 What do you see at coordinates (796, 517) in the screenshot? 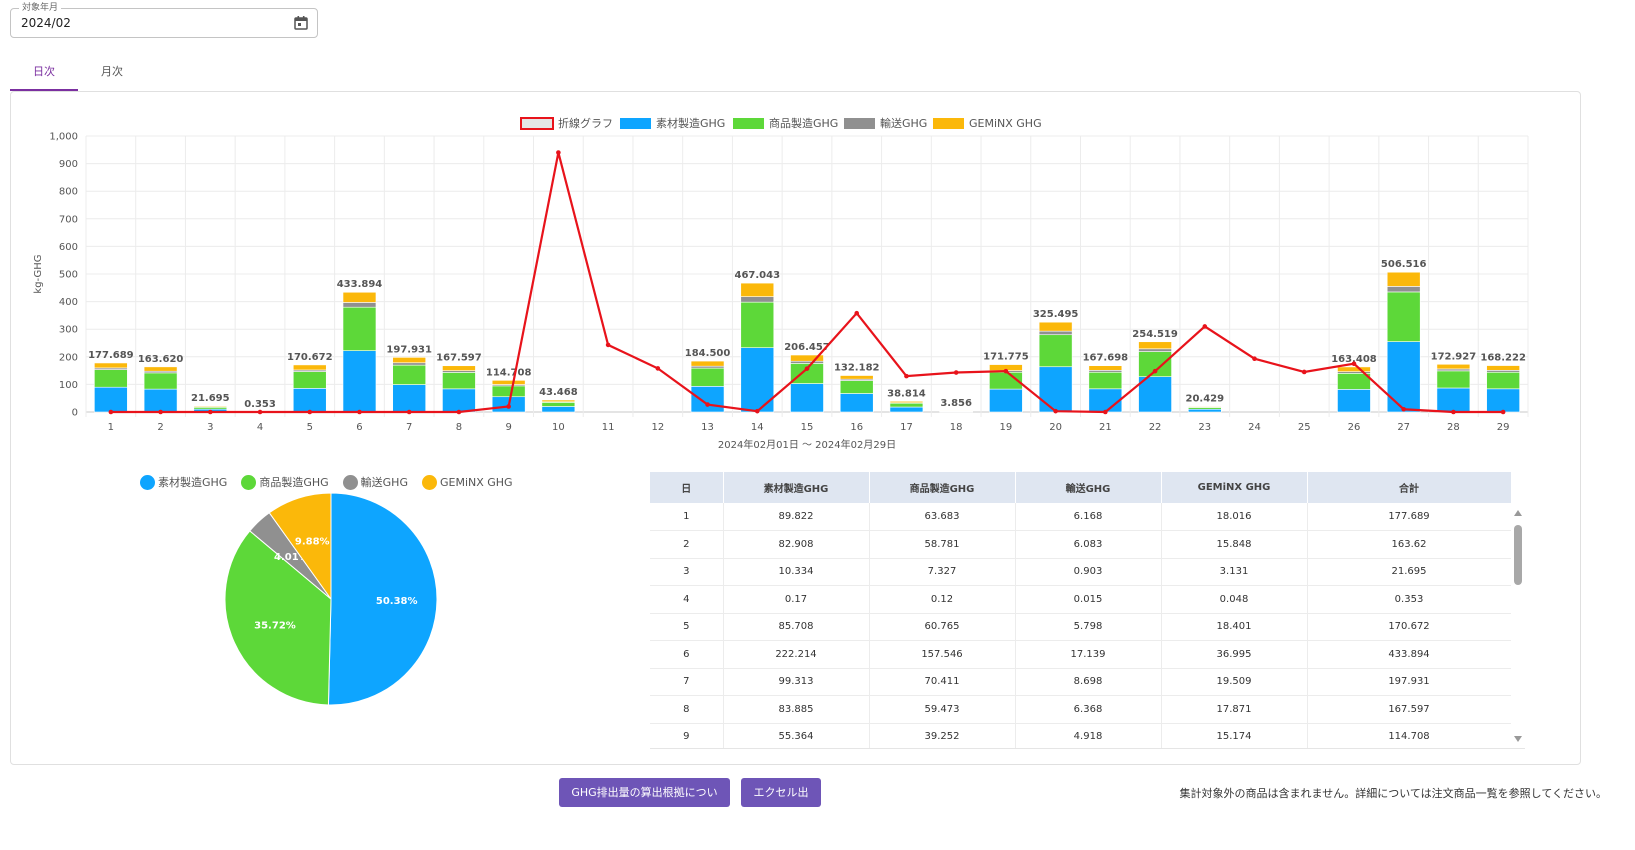
I see `table-cell: 89.822` at bounding box center [796, 517].